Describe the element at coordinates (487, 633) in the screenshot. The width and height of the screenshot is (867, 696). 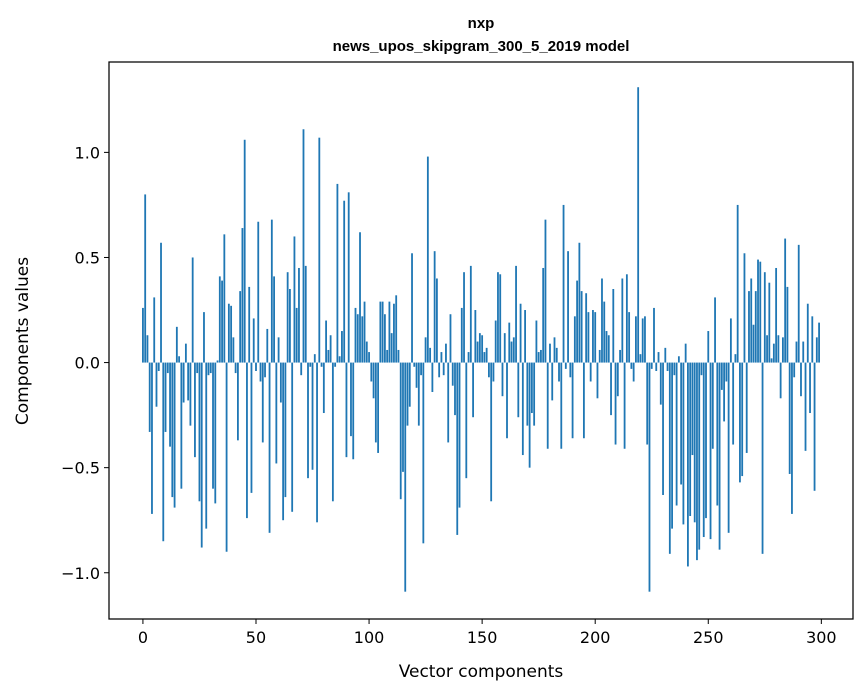
I see `x-axis: 0 50 100 150 200 250 300` at that location.